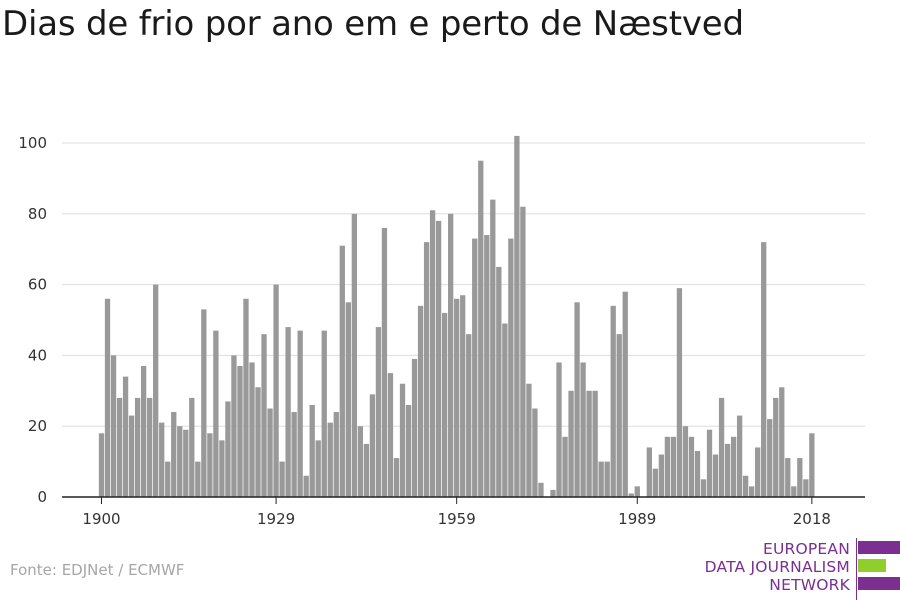  What do you see at coordinates (37, 285) in the screenshot?
I see `y-tick-label: 60` at bounding box center [37, 285].